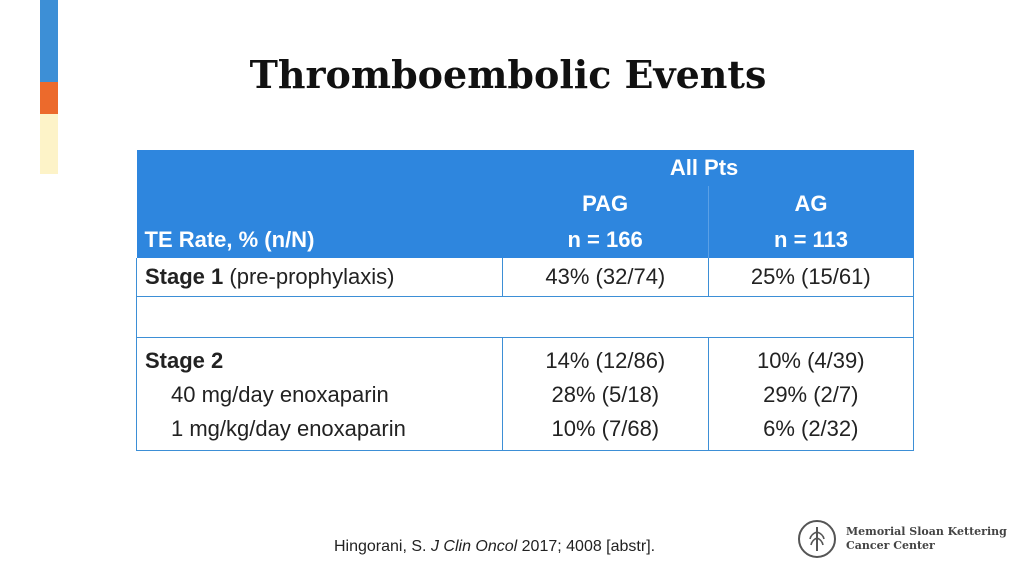 The image size is (1024, 576). What do you see at coordinates (811, 428) in the screenshot?
I see `stage2-1mgkg-ag-value: 6% (2/32)` at bounding box center [811, 428].